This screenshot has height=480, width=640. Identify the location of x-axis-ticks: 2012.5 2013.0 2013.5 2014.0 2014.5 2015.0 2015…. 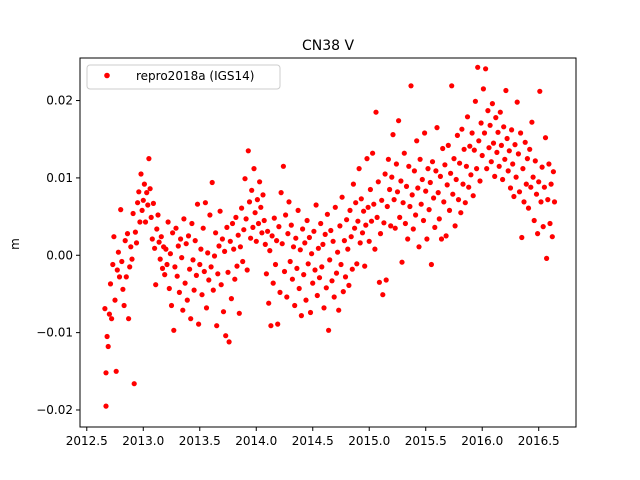
(313, 437).